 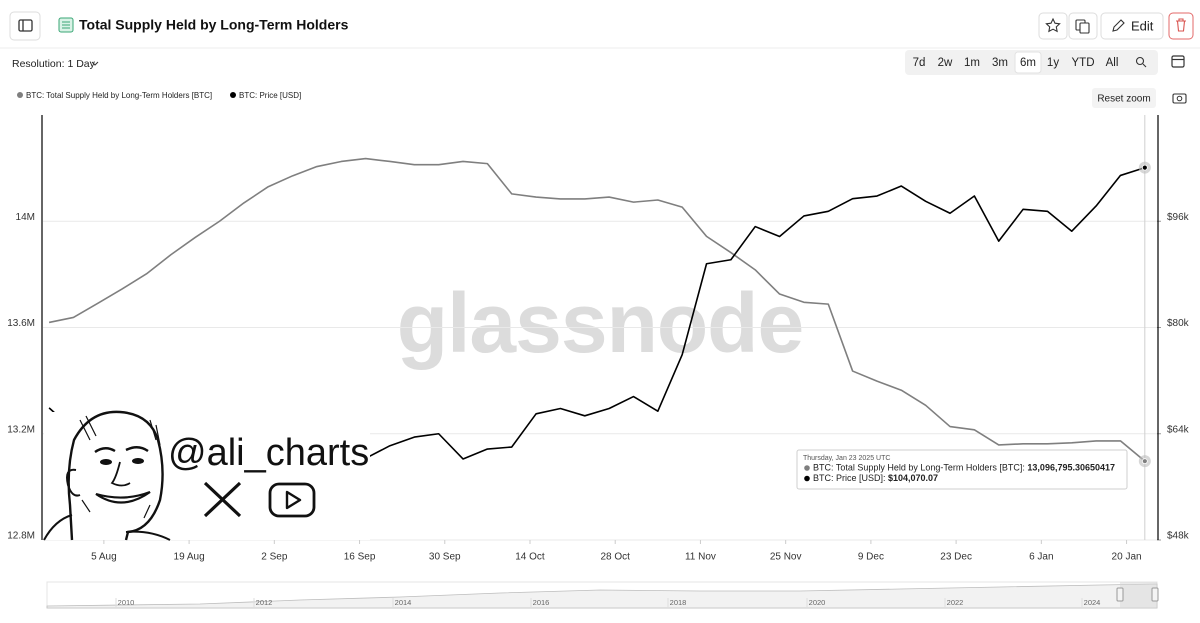 What do you see at coordinates (270, 95) in the screenshot?
I see `legend-entry: BTC: Price [USD]` at bounding box center [270, 95].